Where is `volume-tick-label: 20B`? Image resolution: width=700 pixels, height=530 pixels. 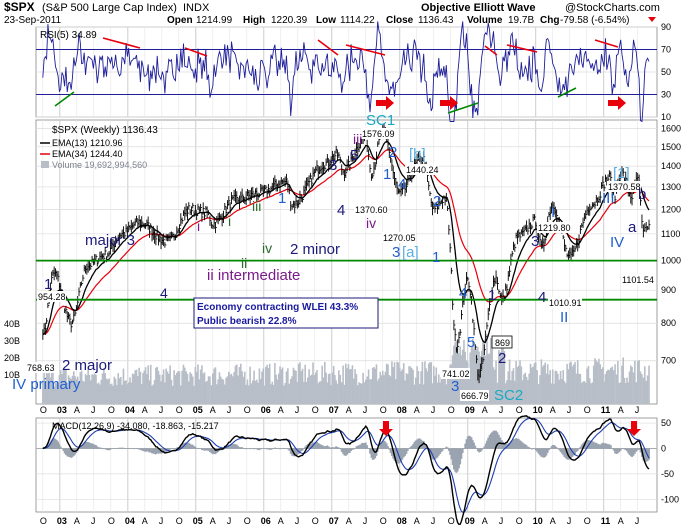 volume-tick-label: 20B is located at coordinates (12, 358).